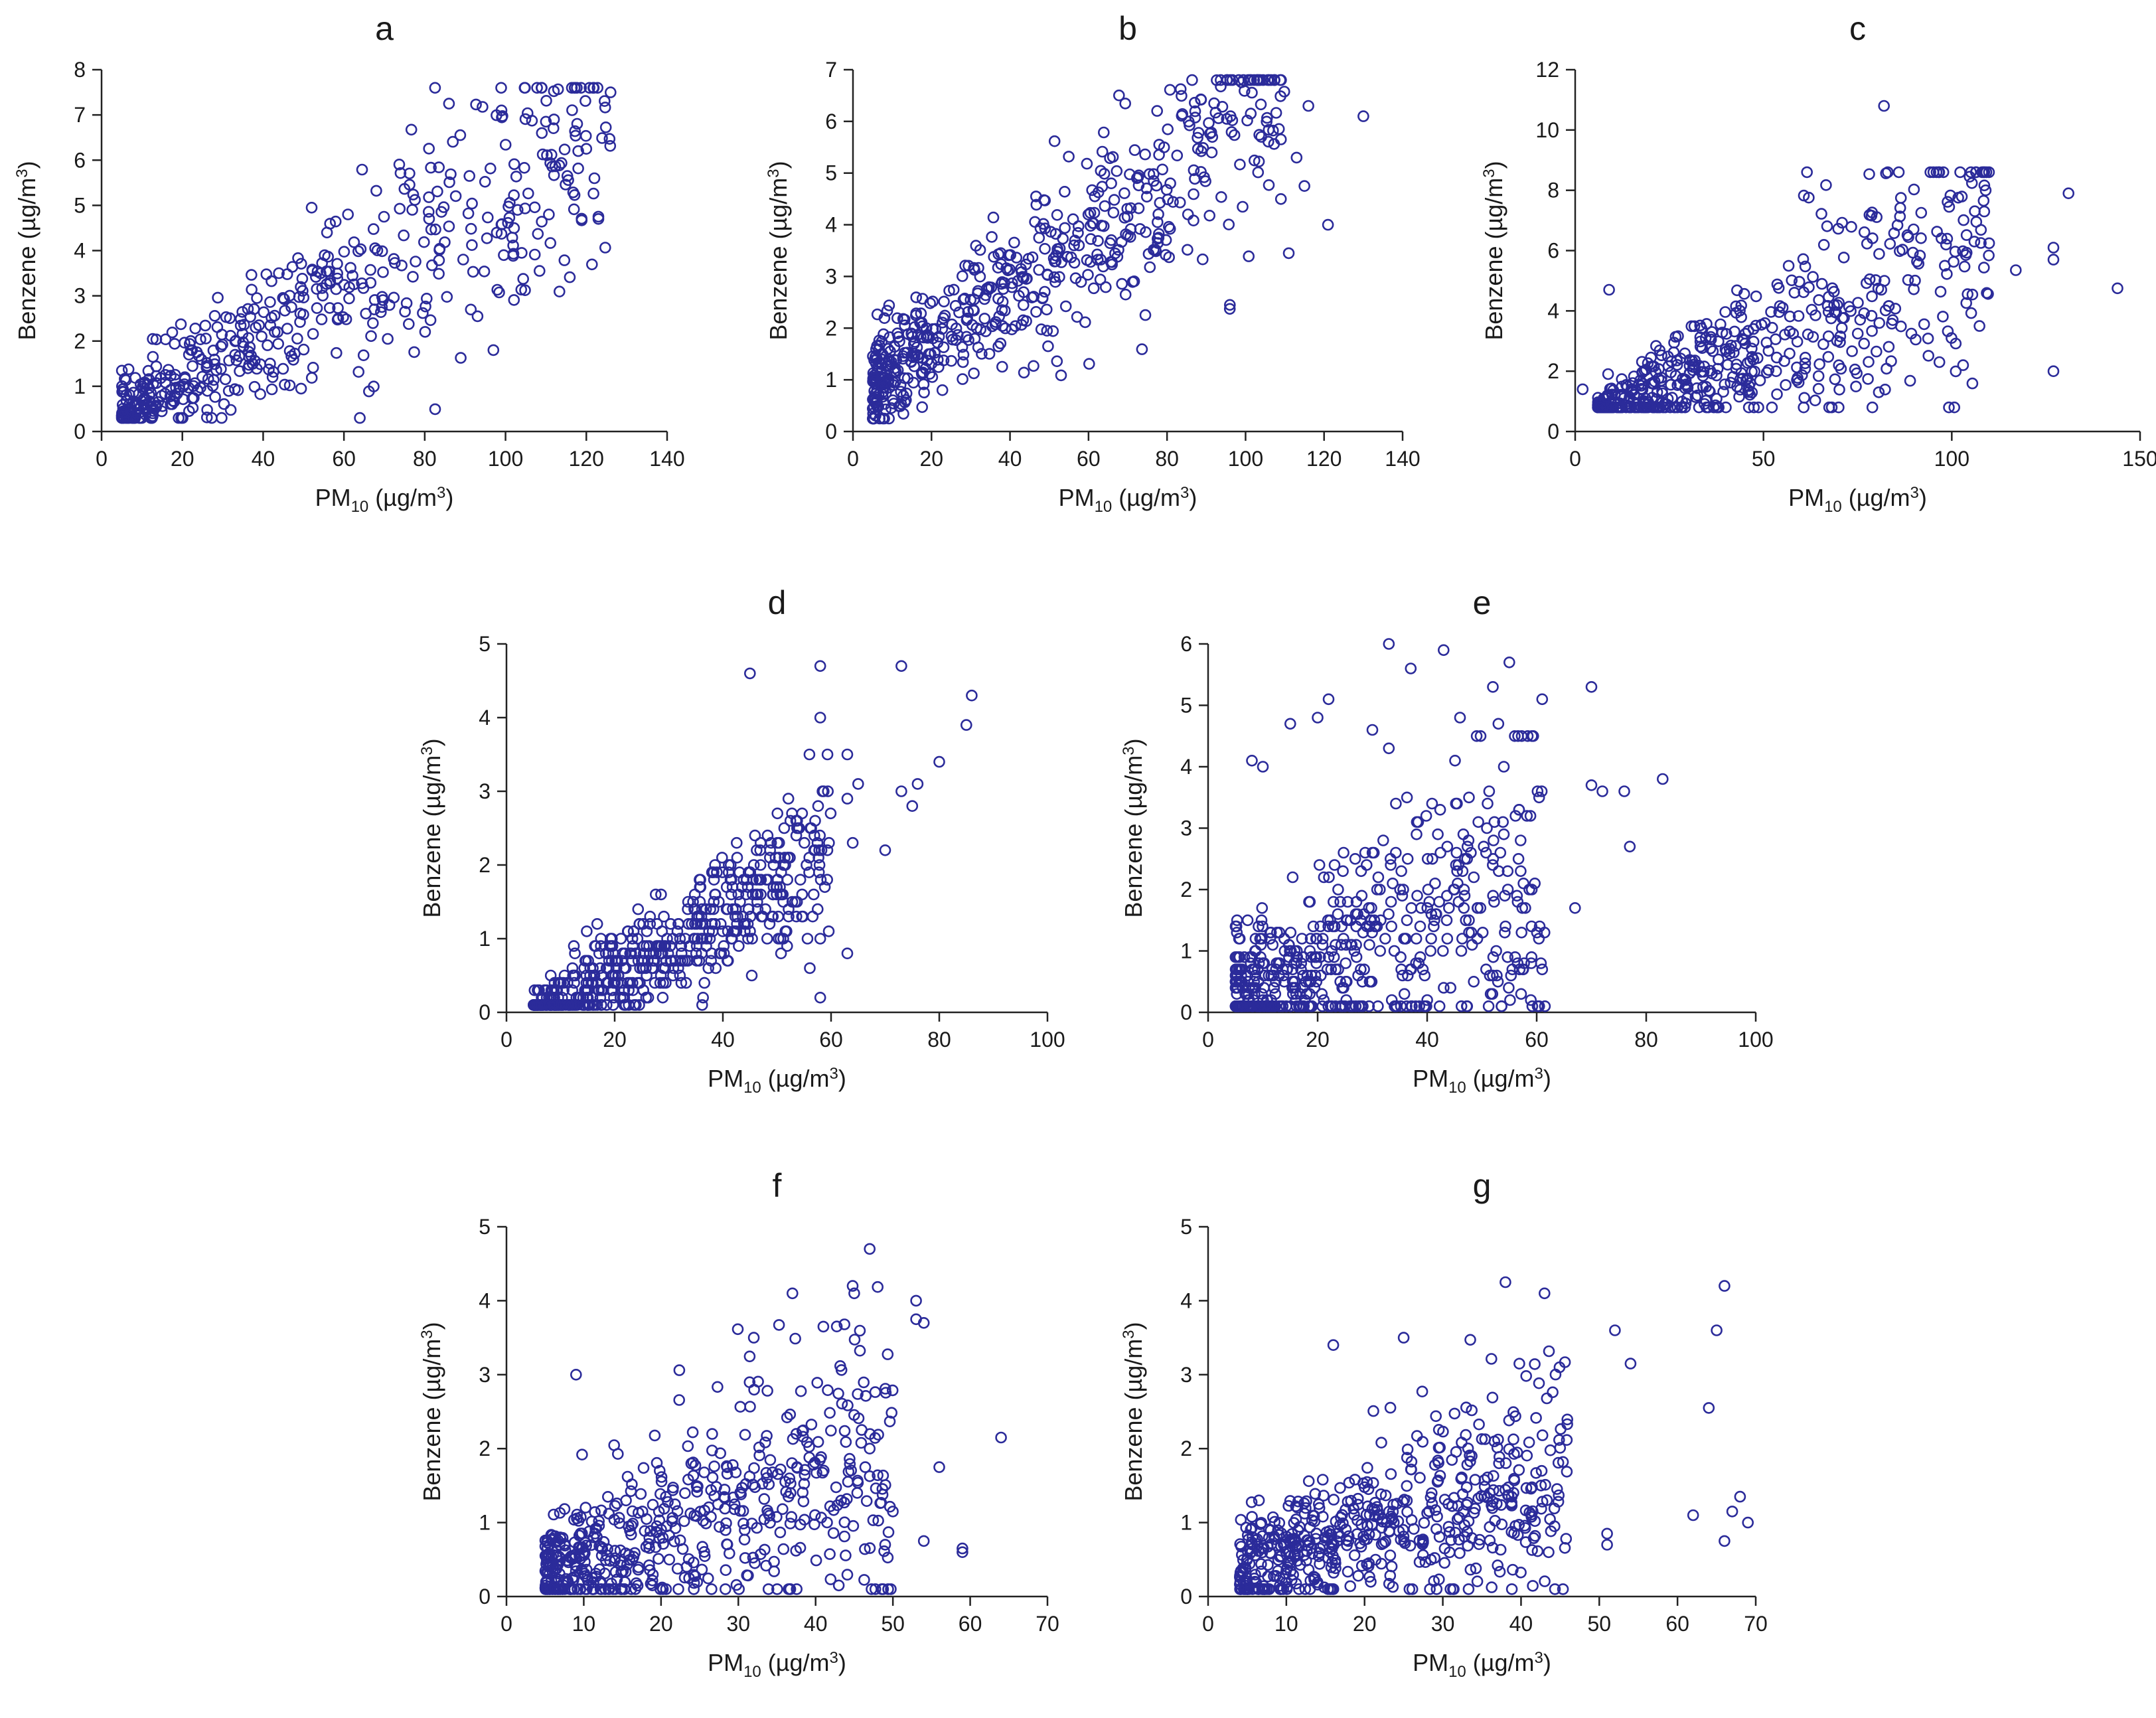 The width and height of the screenshot is (2156, 1718). Describe the element at coordinates (1118, 249) in the screenshot. I see `scatter-points-b` at that location.